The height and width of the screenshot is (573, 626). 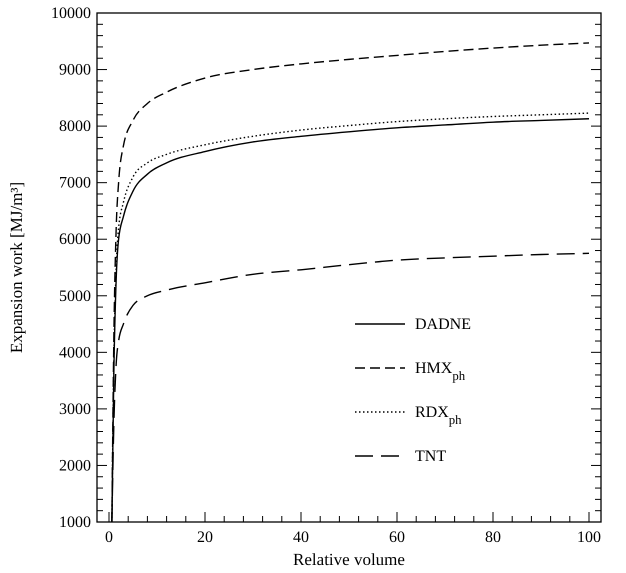 What do you see at coordinates (71, 13) in the screenshot?
I see `y-tick-label: 10000` at bounding box center [71, 13].